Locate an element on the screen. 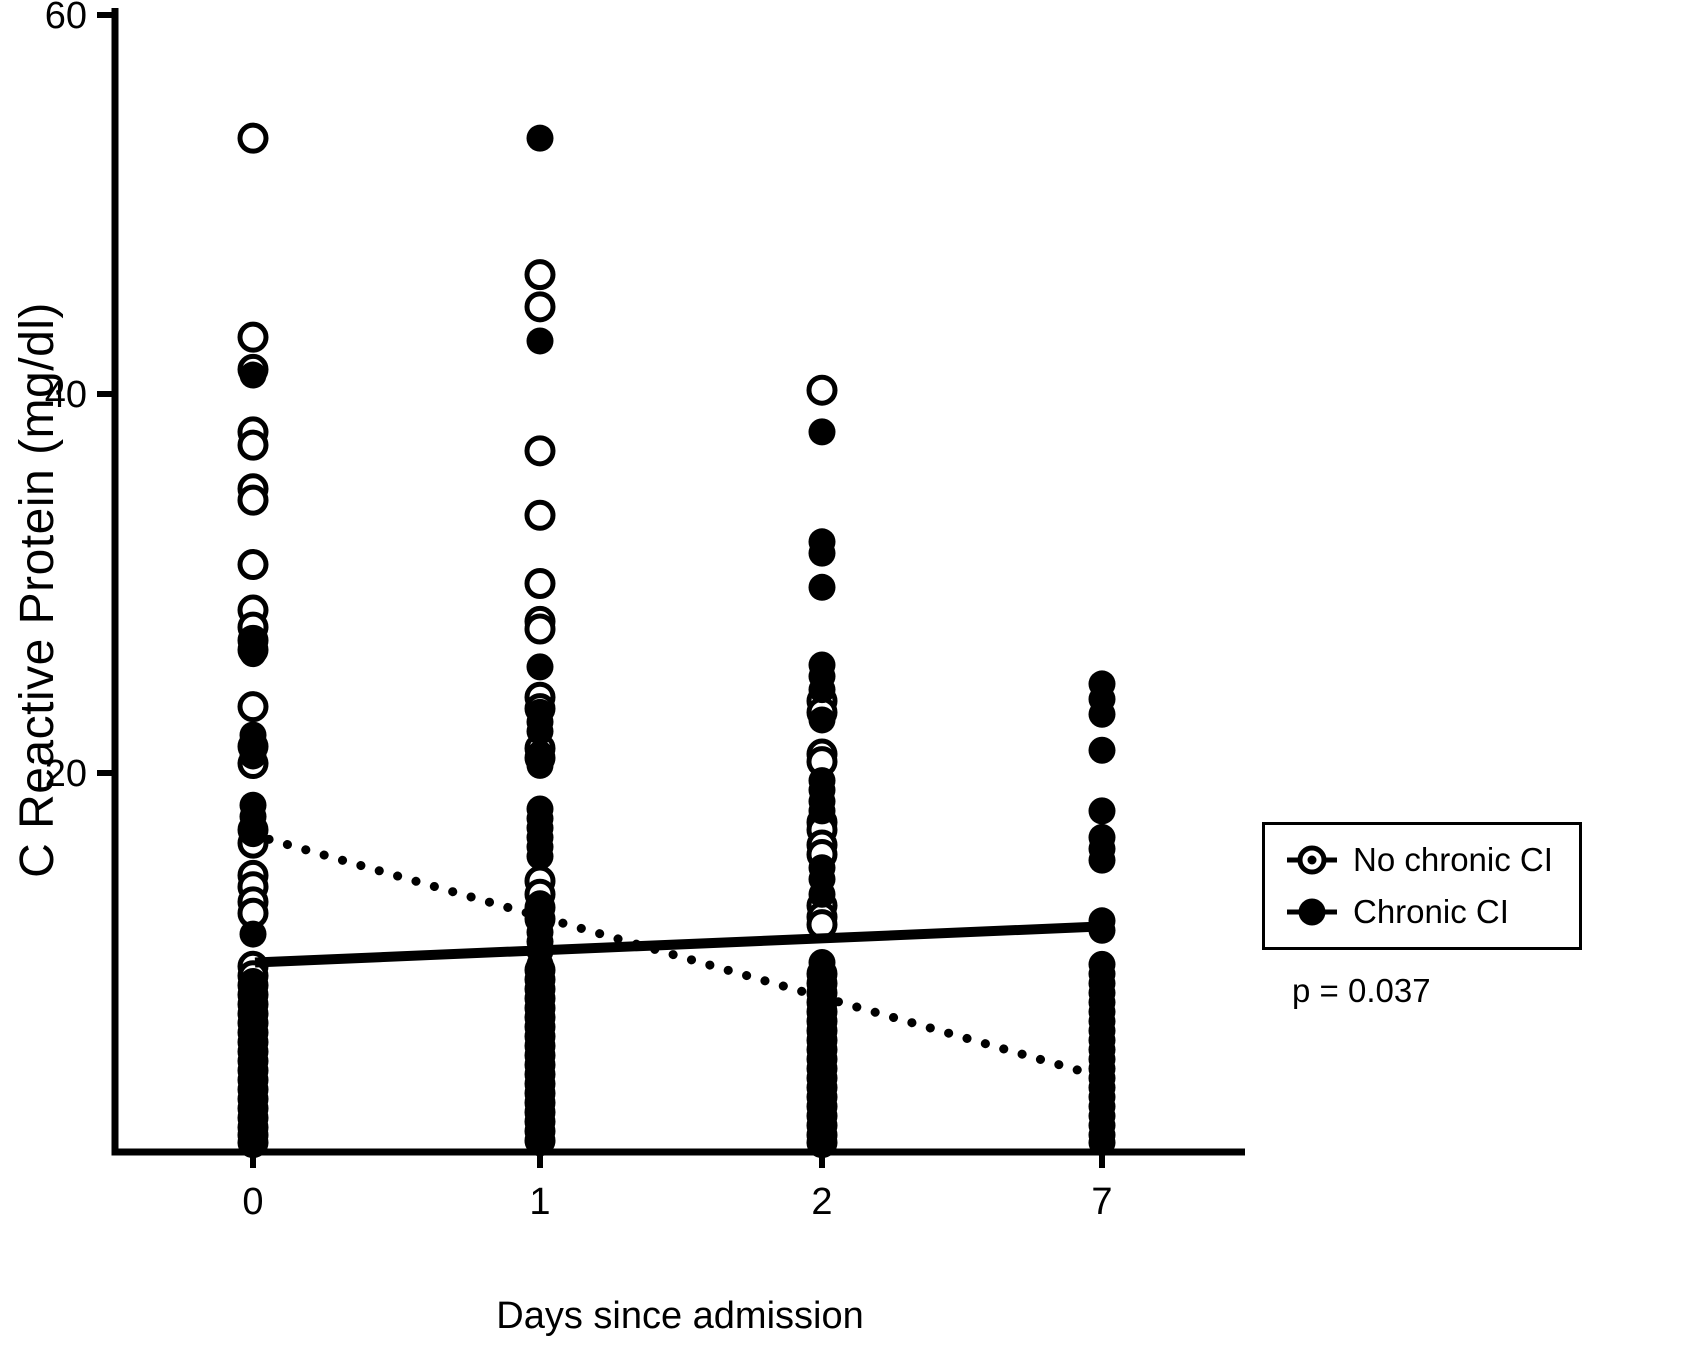 The height and width of the screenshot is (1358, 1695). svg-text: 60 is located at coordinates (66, 18).